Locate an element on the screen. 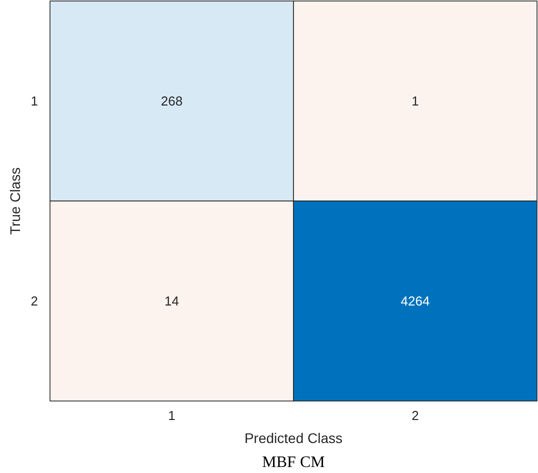 The width and height of the screenshot is (538, 473). y-axis-title: True Class is located at coordinates (15, 201).